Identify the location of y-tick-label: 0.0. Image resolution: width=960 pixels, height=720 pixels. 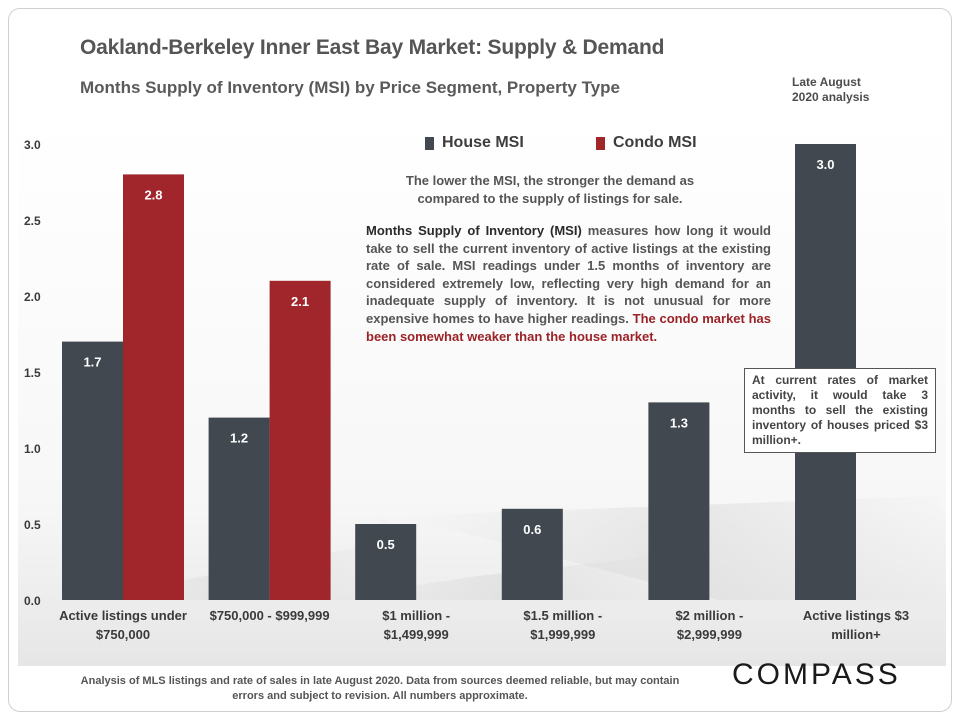
(32, 601).